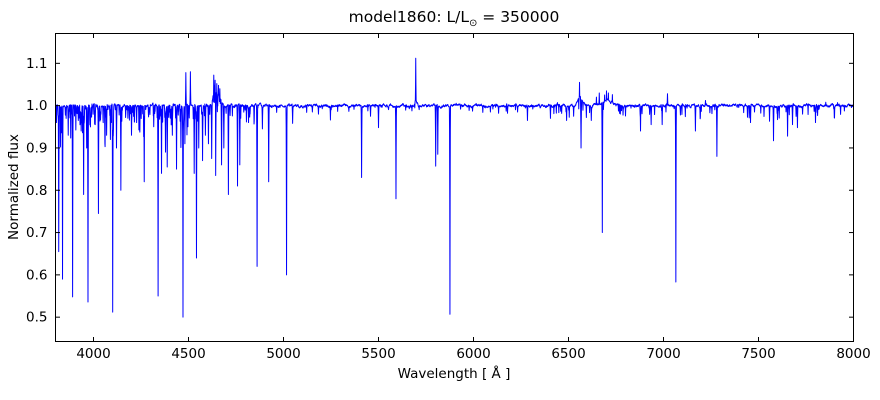 This screenshot has height=400, width=880. Describe the element at coordinates (283, 354) in the screenshot. I see `x-tick-label: 5000` at that location.